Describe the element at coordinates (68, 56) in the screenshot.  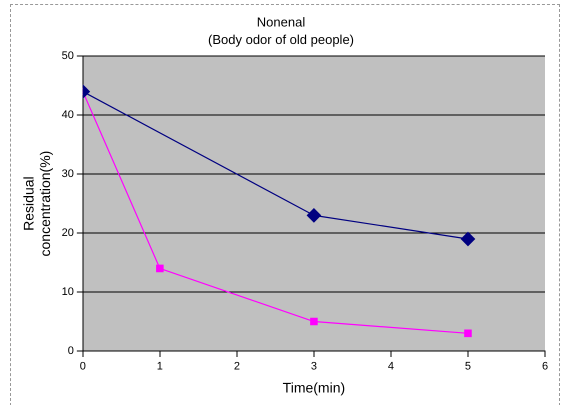
I see `y-tick-label: 50` at that location.